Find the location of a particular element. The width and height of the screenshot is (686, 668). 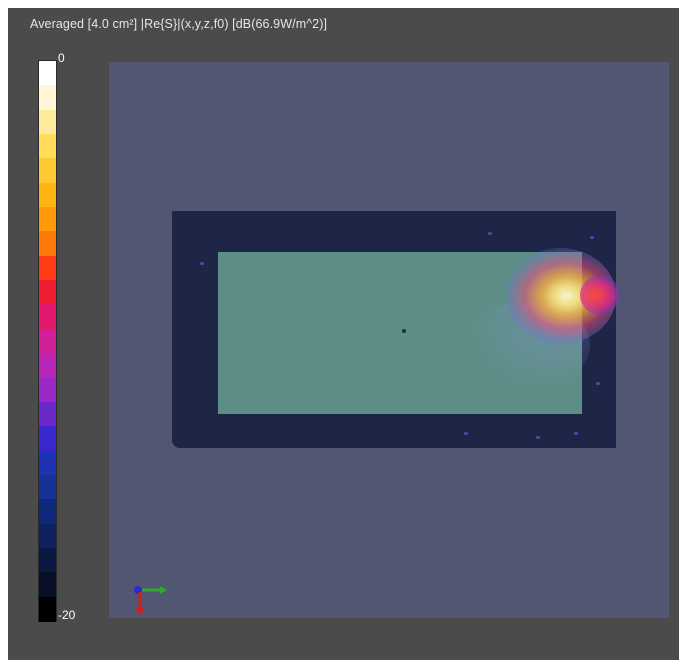

field-hotspot-edge is located at coordinates (600, 295).